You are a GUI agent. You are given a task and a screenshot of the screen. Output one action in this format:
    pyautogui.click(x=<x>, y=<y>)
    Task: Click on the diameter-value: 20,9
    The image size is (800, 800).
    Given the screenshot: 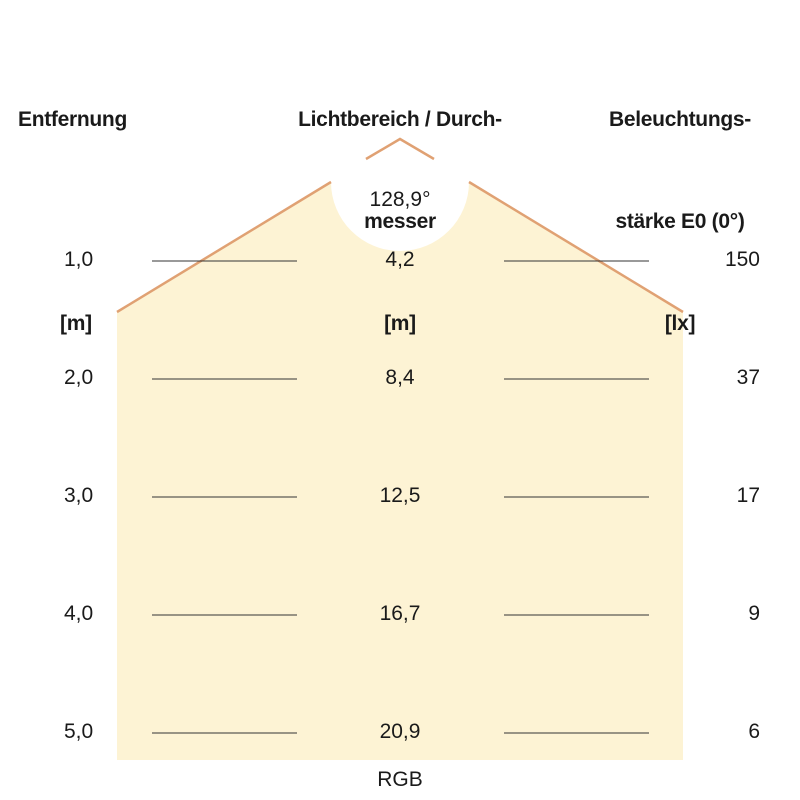 What is the action you would take?
    pyautogui.click(x=400, y=731)
    